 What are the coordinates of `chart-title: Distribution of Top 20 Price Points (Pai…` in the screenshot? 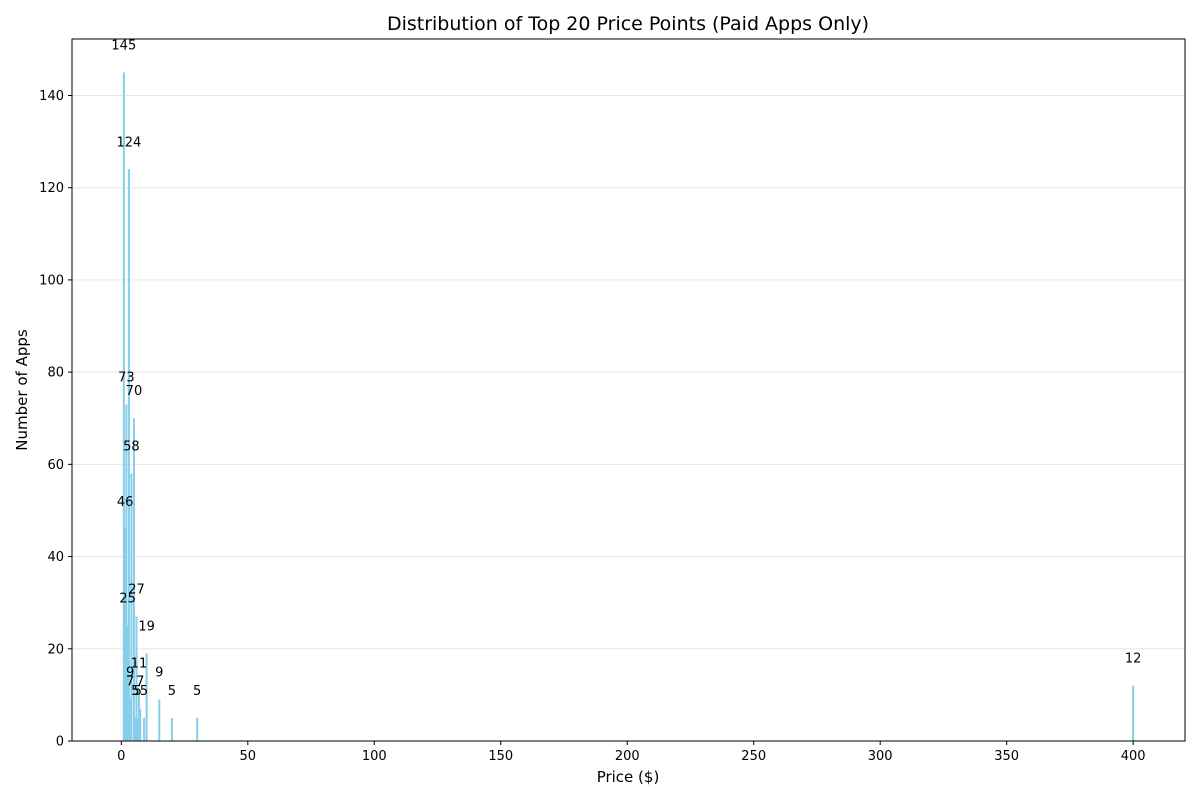 It's located at (628, 24).